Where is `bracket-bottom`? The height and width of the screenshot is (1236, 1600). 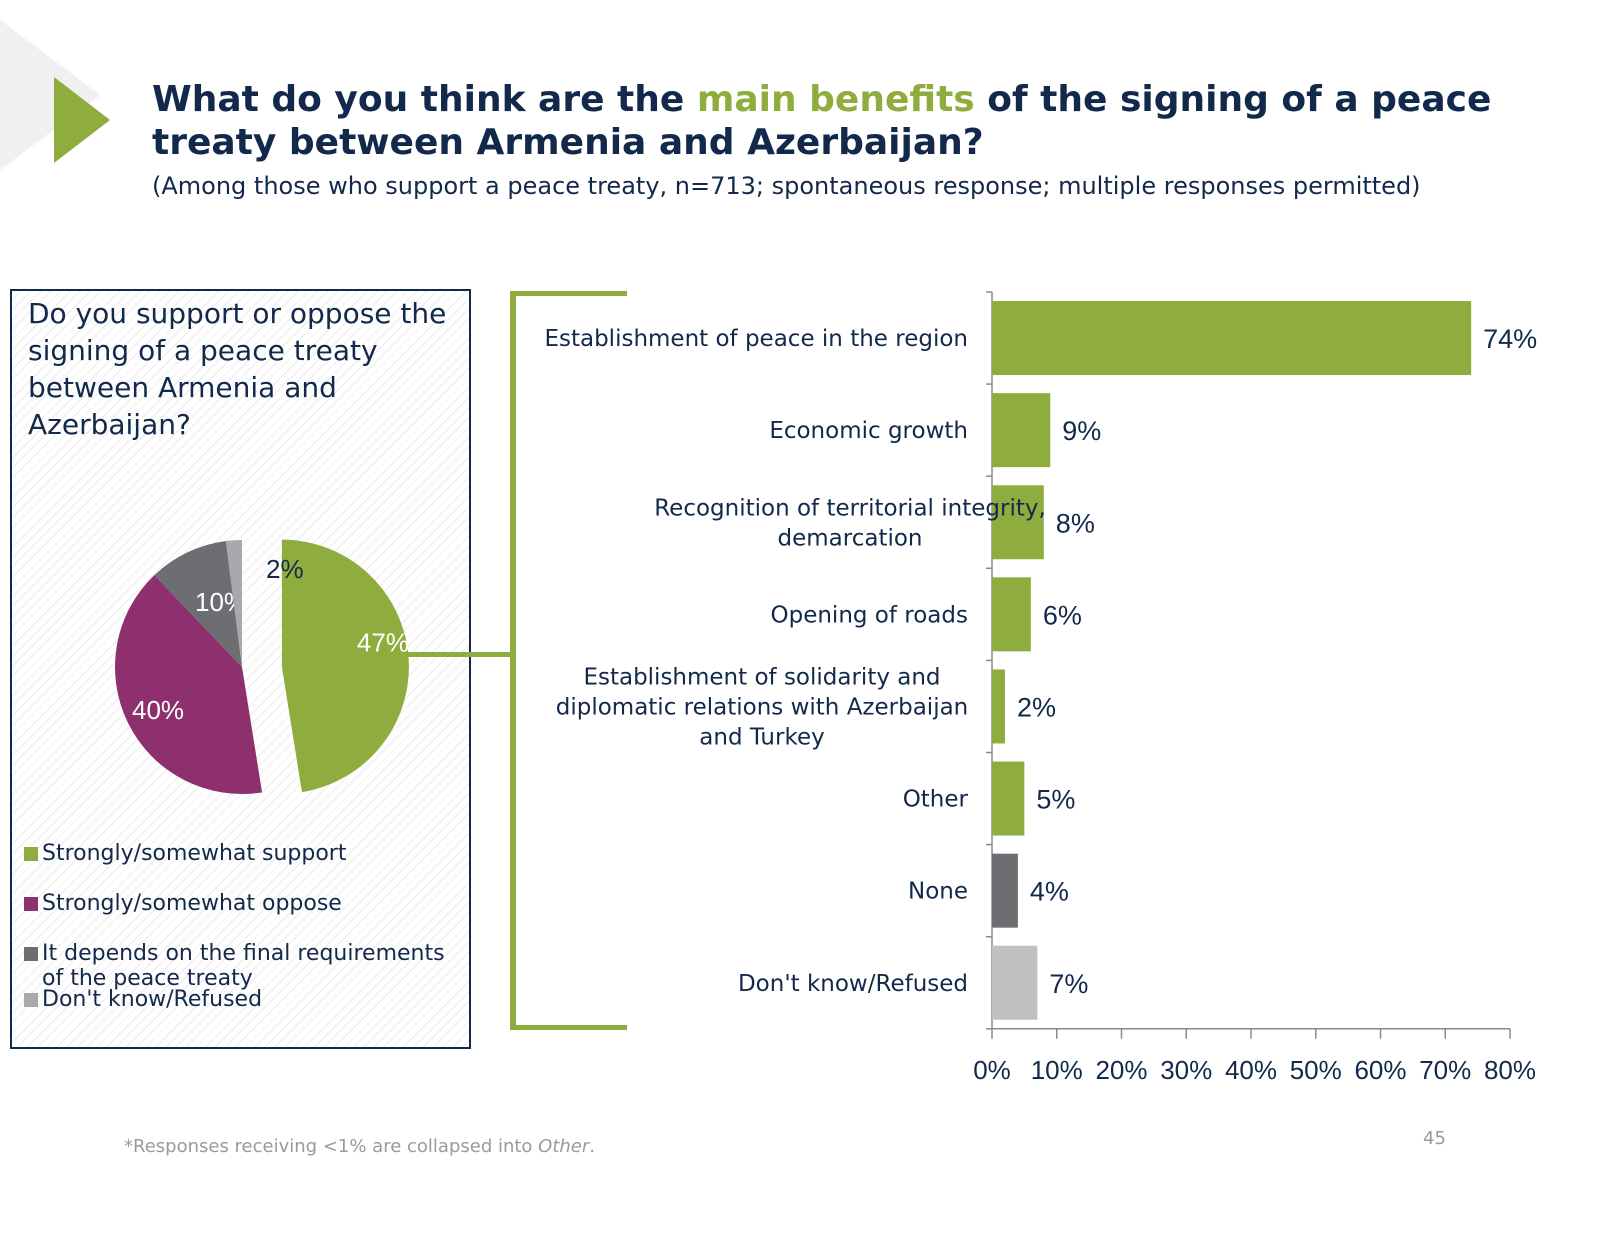 bracket-bottom is located at coordinates (568, 1027).